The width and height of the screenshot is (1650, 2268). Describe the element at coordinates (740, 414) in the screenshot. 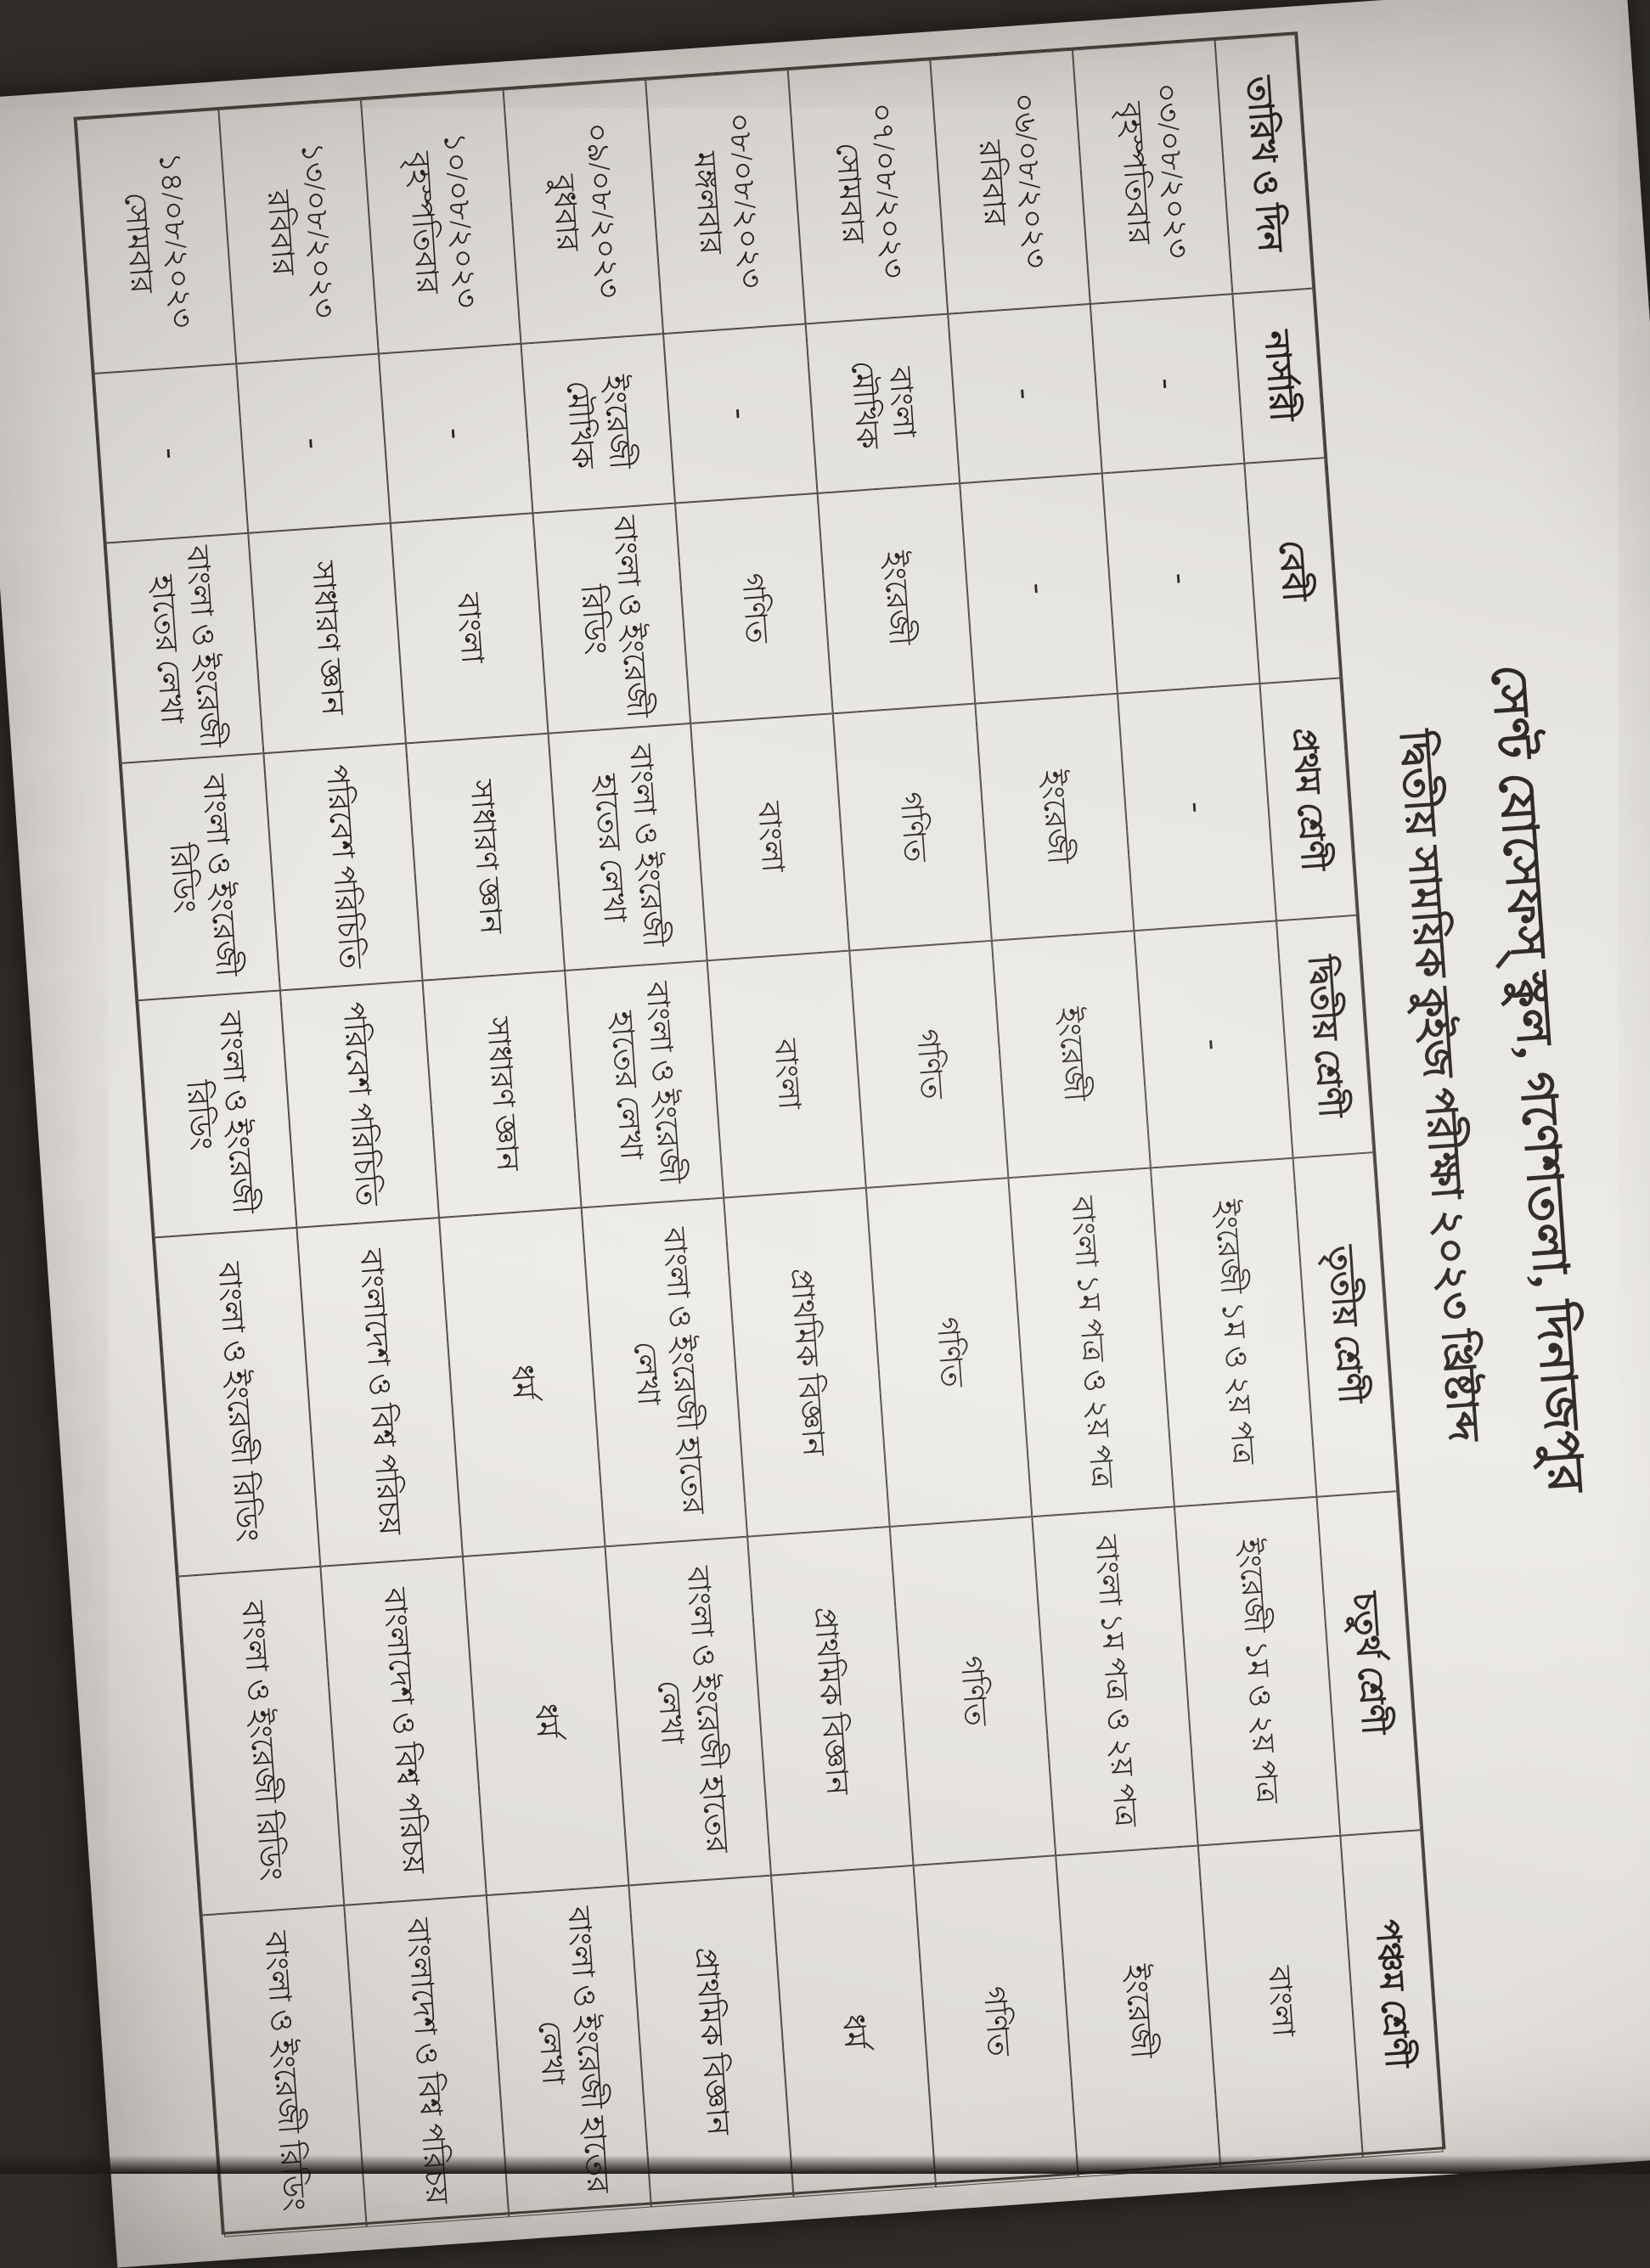

I see `subject-cell-r3-c0: -` at that location.